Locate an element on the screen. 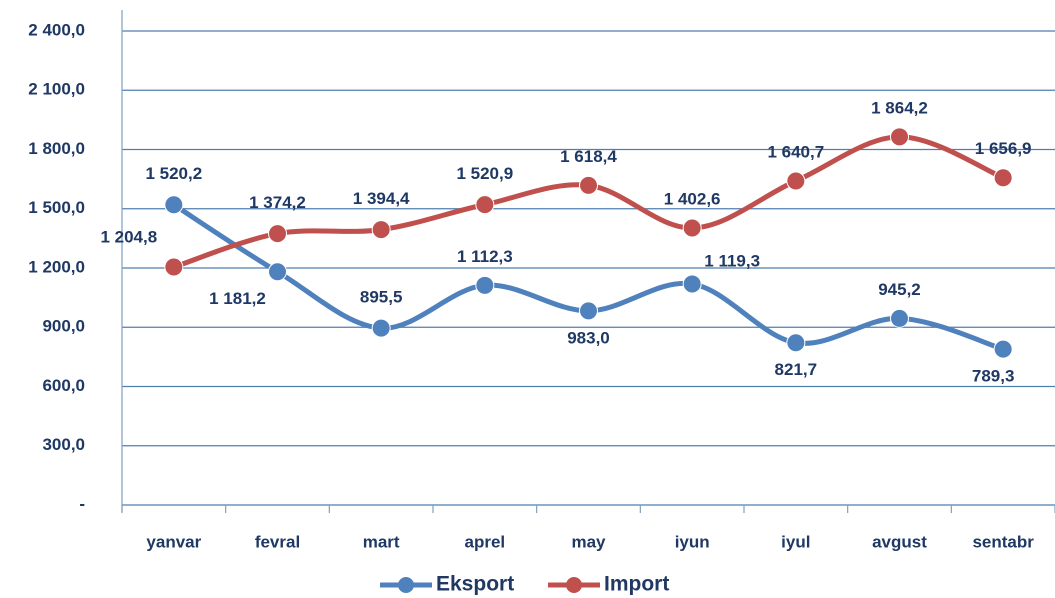 Image resolution: width=1055 pixels, height=598 pixels. data-label: 1 402,6 is located at coordinates (692, 198).